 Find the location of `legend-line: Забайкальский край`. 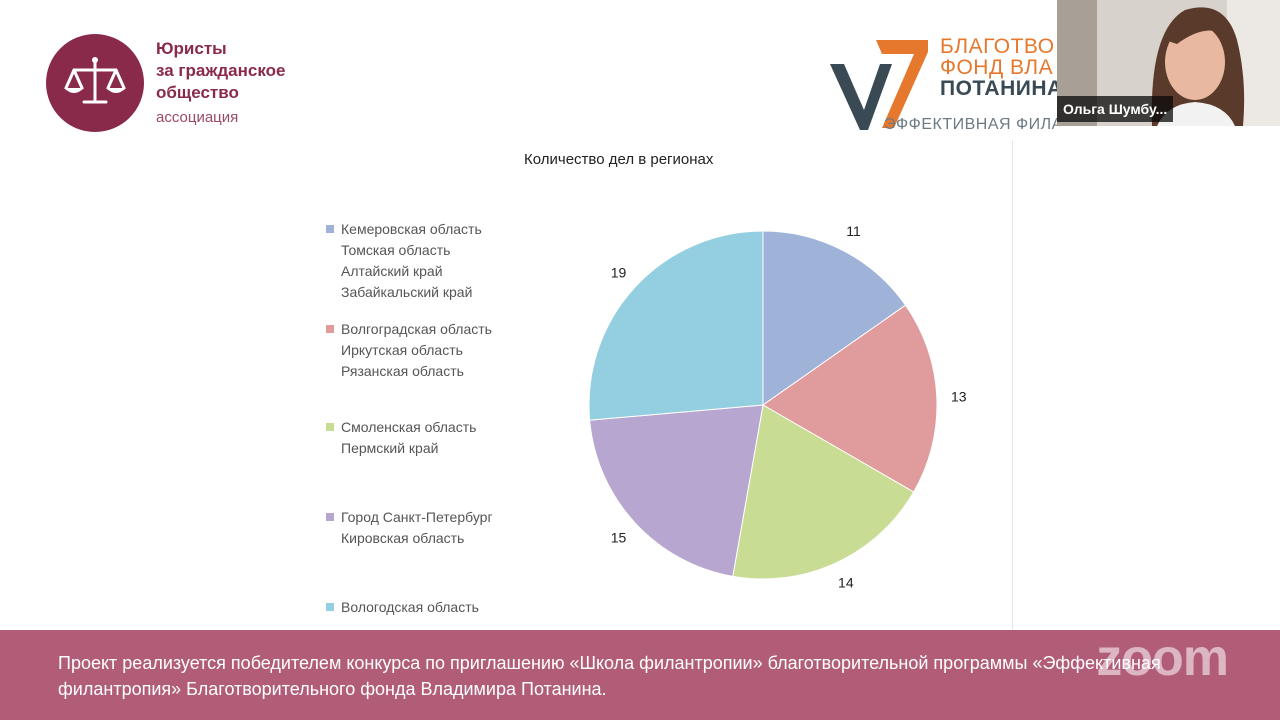

legend-line: Забайкальский край is located at coordinates (407, 292).